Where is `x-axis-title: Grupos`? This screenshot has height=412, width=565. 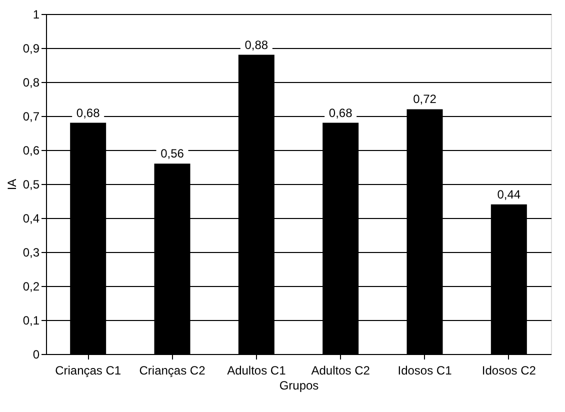
x-axis-title: Grupos is located at coordinates (299, 385).